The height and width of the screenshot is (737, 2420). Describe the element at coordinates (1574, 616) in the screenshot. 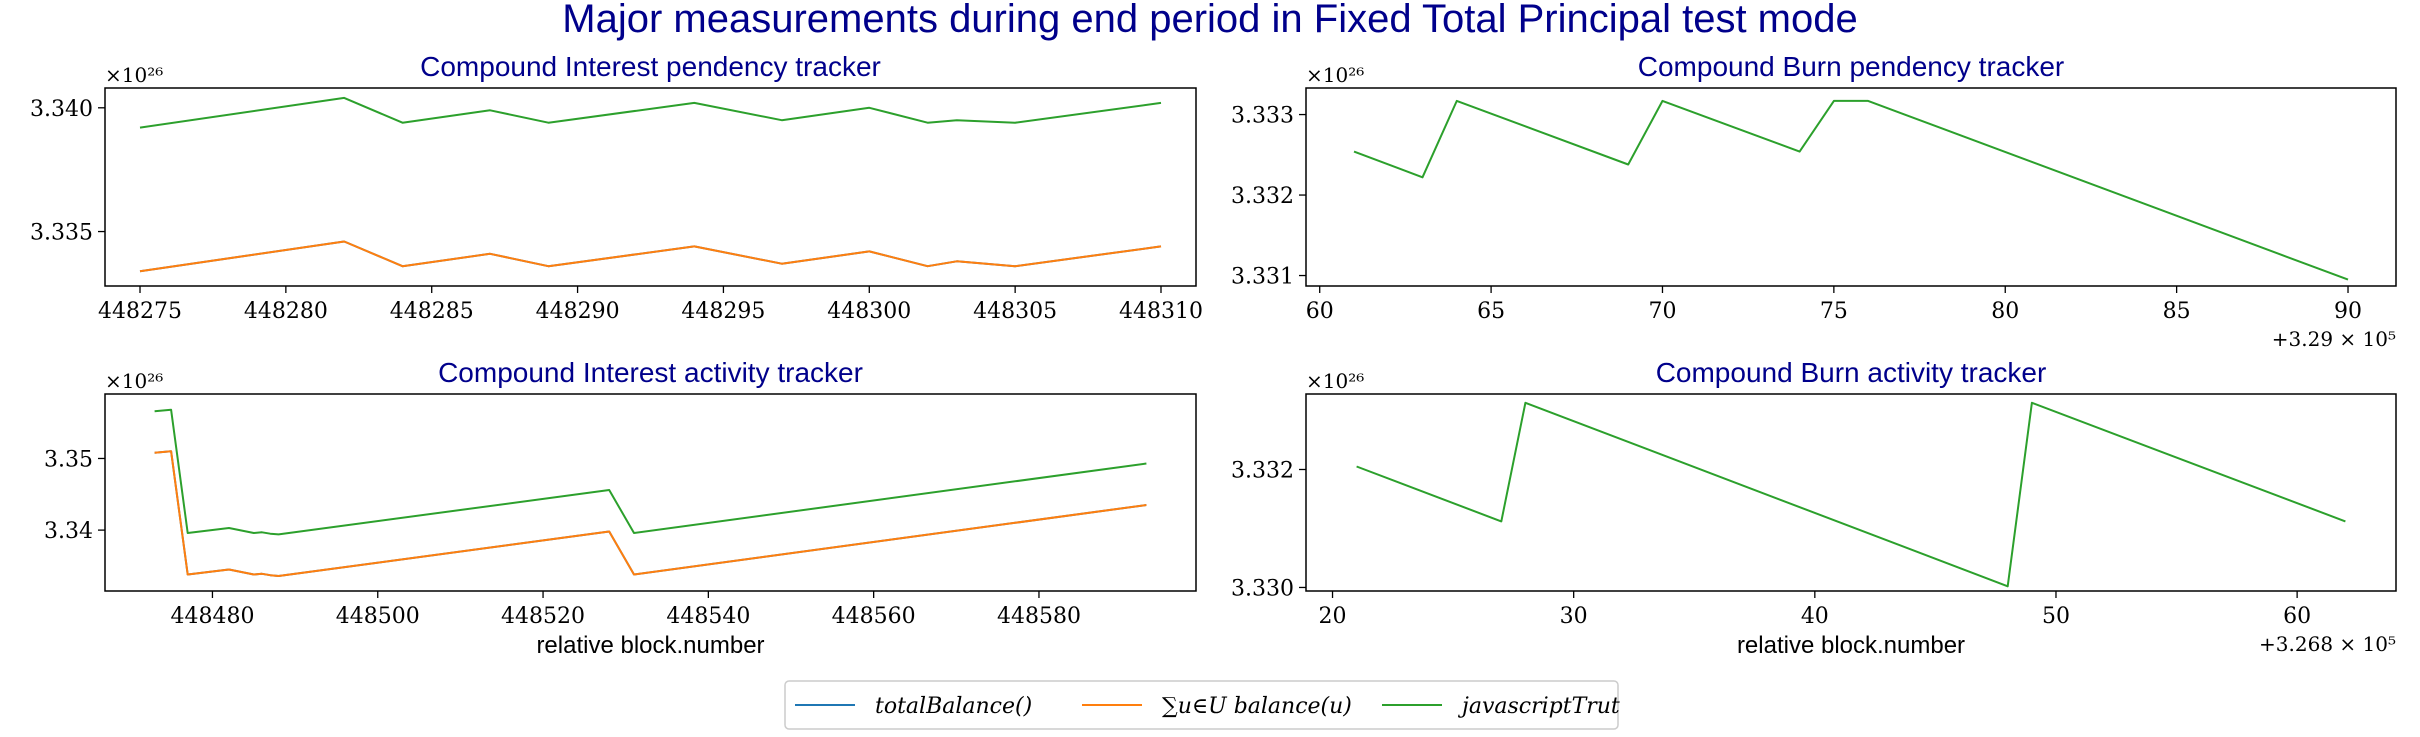

I see `x-tick-label: 30` at that location.